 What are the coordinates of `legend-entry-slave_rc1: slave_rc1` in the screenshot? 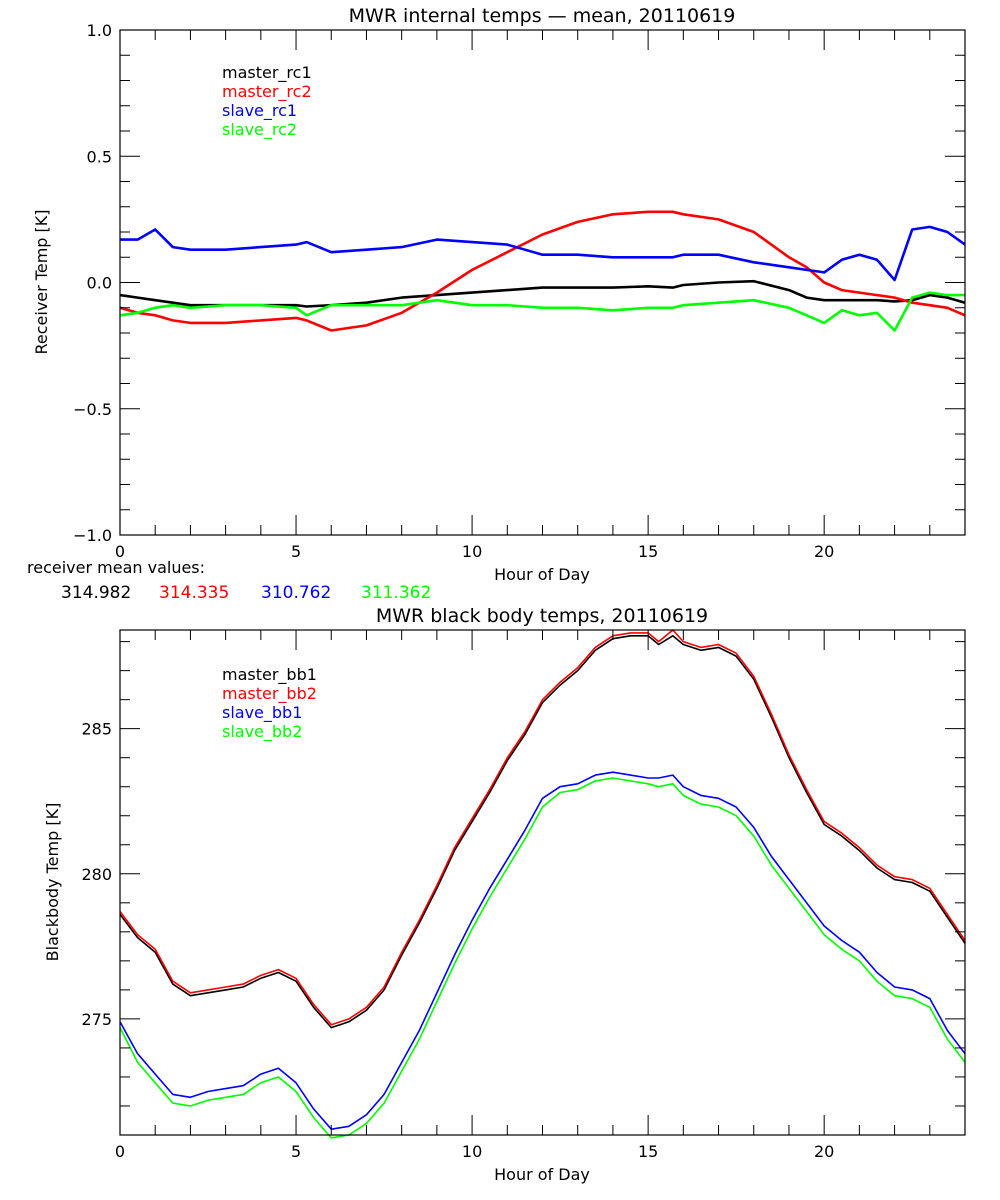 It's located at (259, 111).